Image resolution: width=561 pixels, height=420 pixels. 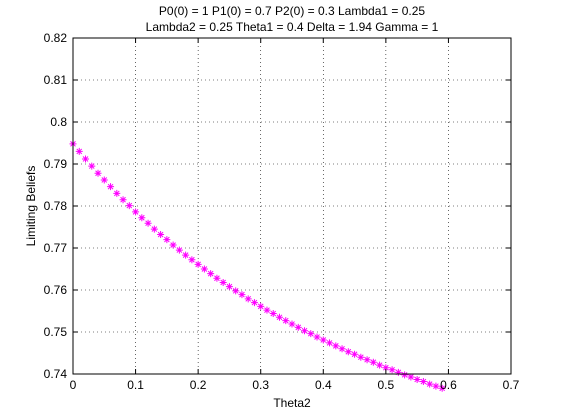 What do you see at coordinates (56, 38) in the screenshot?
I see `y-tick-label: 0.82` at bounding box center [56, 38].